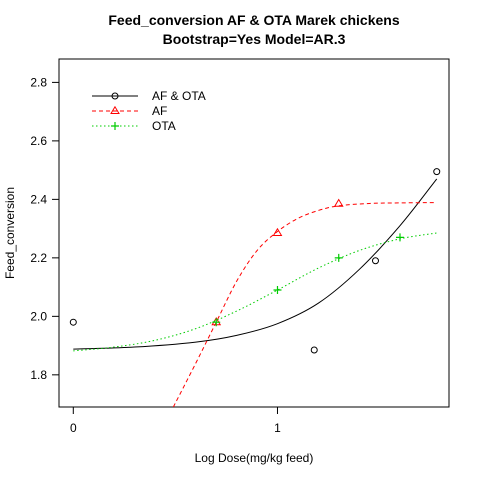  Describe the element at coordinates (254, 458) in the screenshot. I see `x-axis-label: Log Dose(mg/kg feed)` at that location.